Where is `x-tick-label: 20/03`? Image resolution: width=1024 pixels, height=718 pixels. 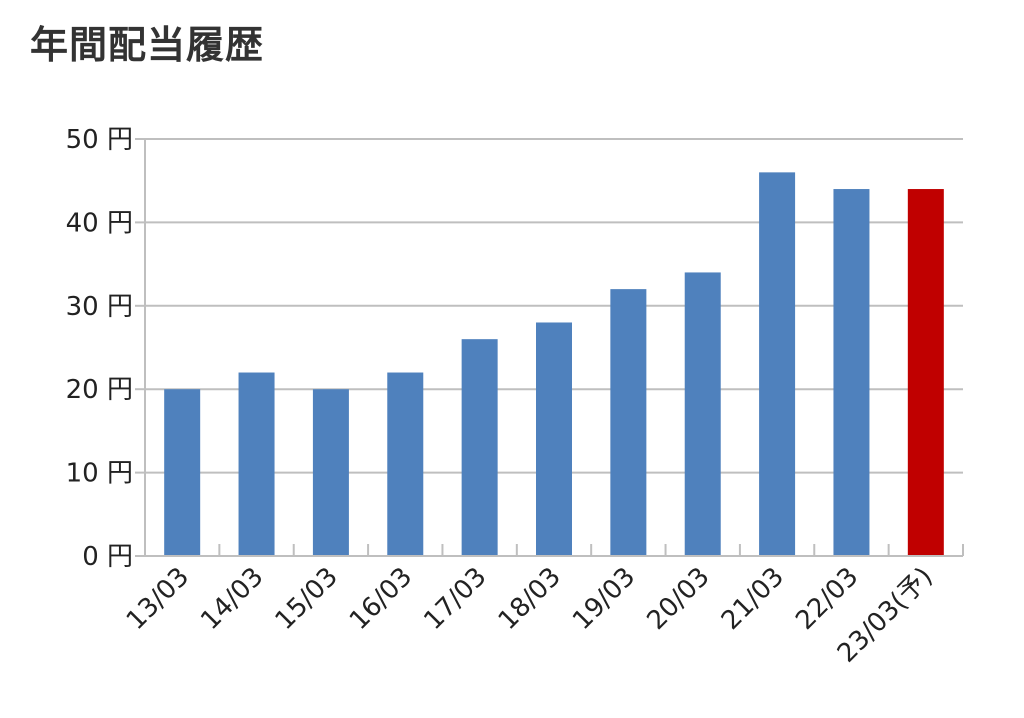
x-tick-label: 20/03 is located at coordinates (678, 599).